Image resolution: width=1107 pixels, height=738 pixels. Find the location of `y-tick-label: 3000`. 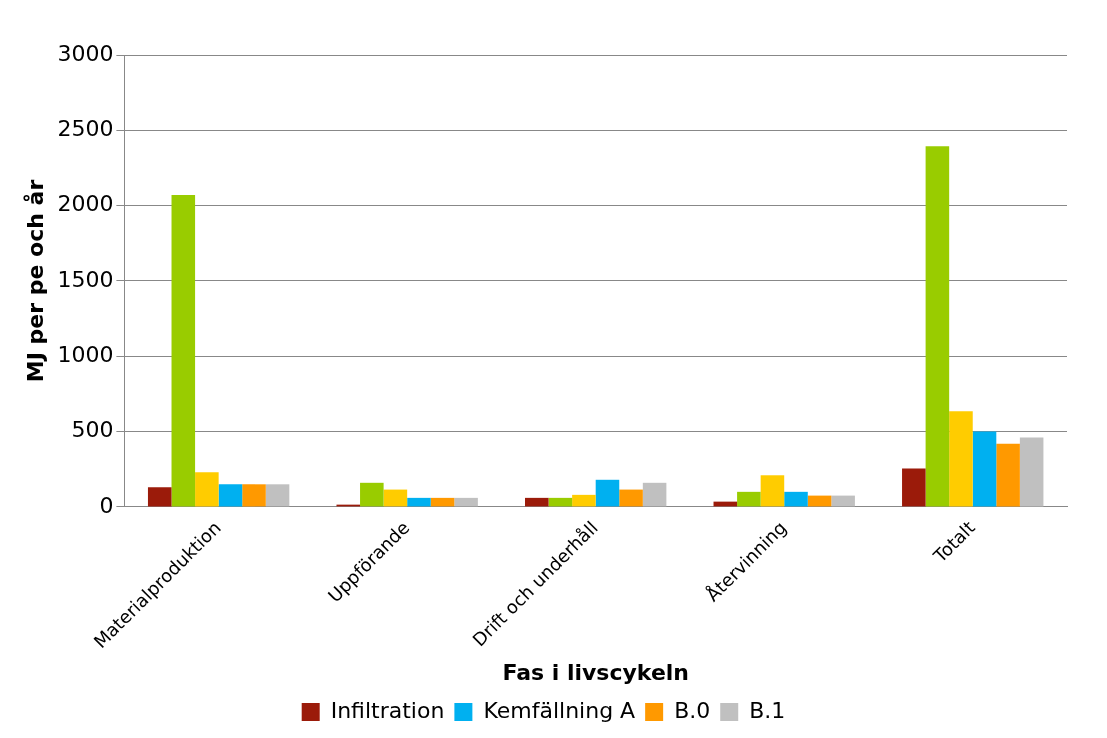

y-tick-label: 3000 is located at coordinates (85, 53).